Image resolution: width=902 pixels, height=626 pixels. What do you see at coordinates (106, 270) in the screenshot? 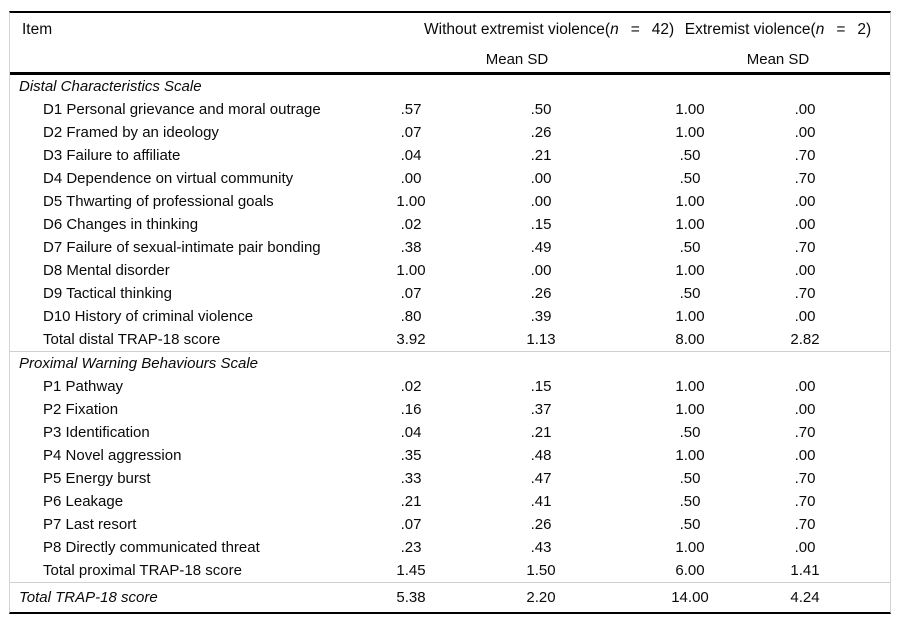
I see `item-label: D8 Mental disorder` at bounding box center [106, 270].